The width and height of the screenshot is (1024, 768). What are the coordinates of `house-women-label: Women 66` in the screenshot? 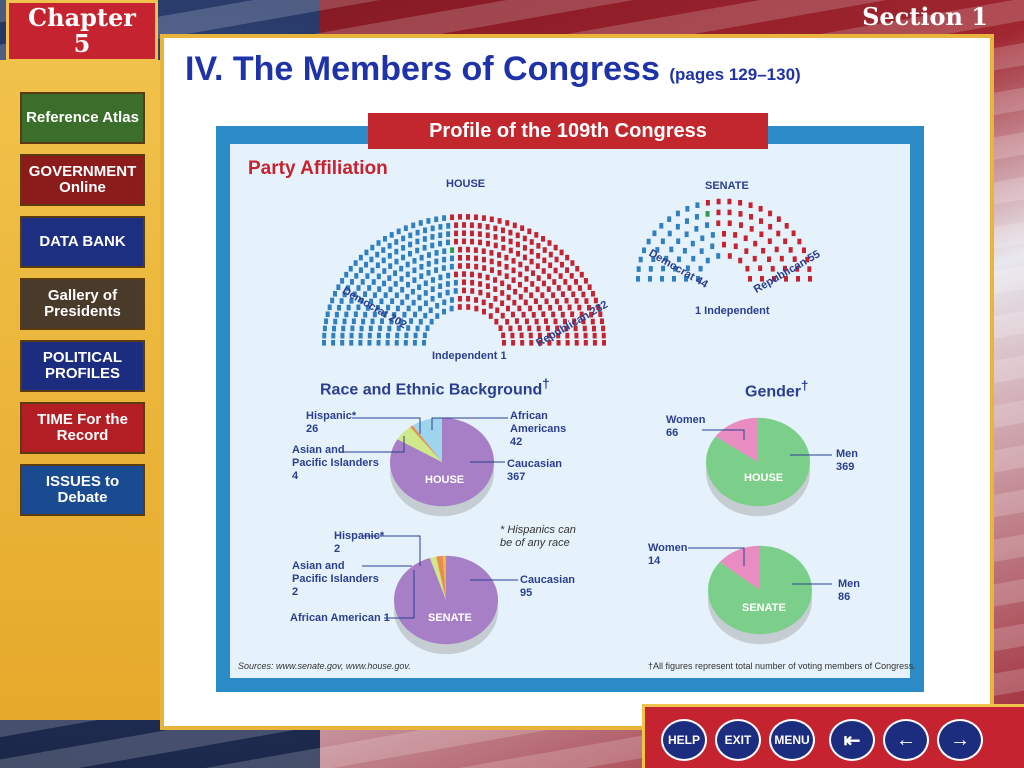 It's located at (686, 427).